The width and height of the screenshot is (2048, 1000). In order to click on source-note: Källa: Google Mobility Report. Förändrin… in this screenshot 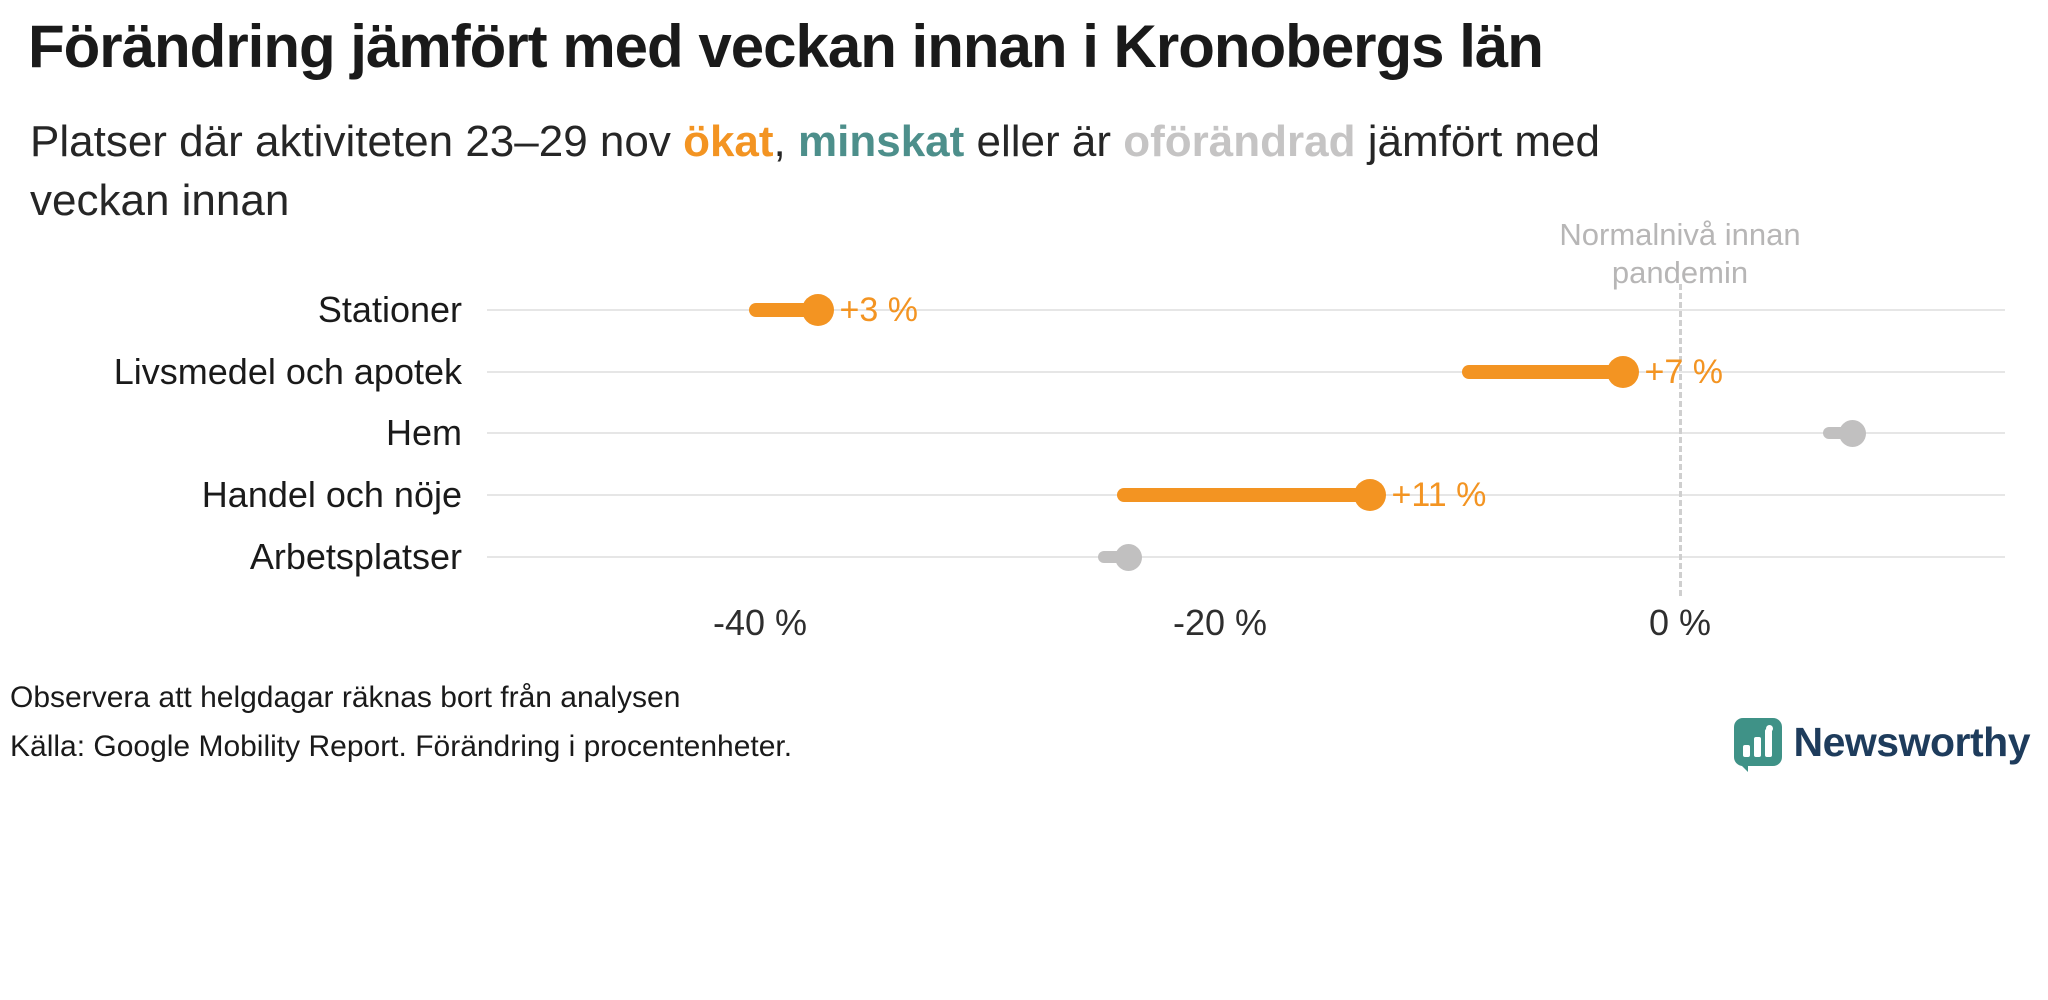, I will do `click(401, 746)`.